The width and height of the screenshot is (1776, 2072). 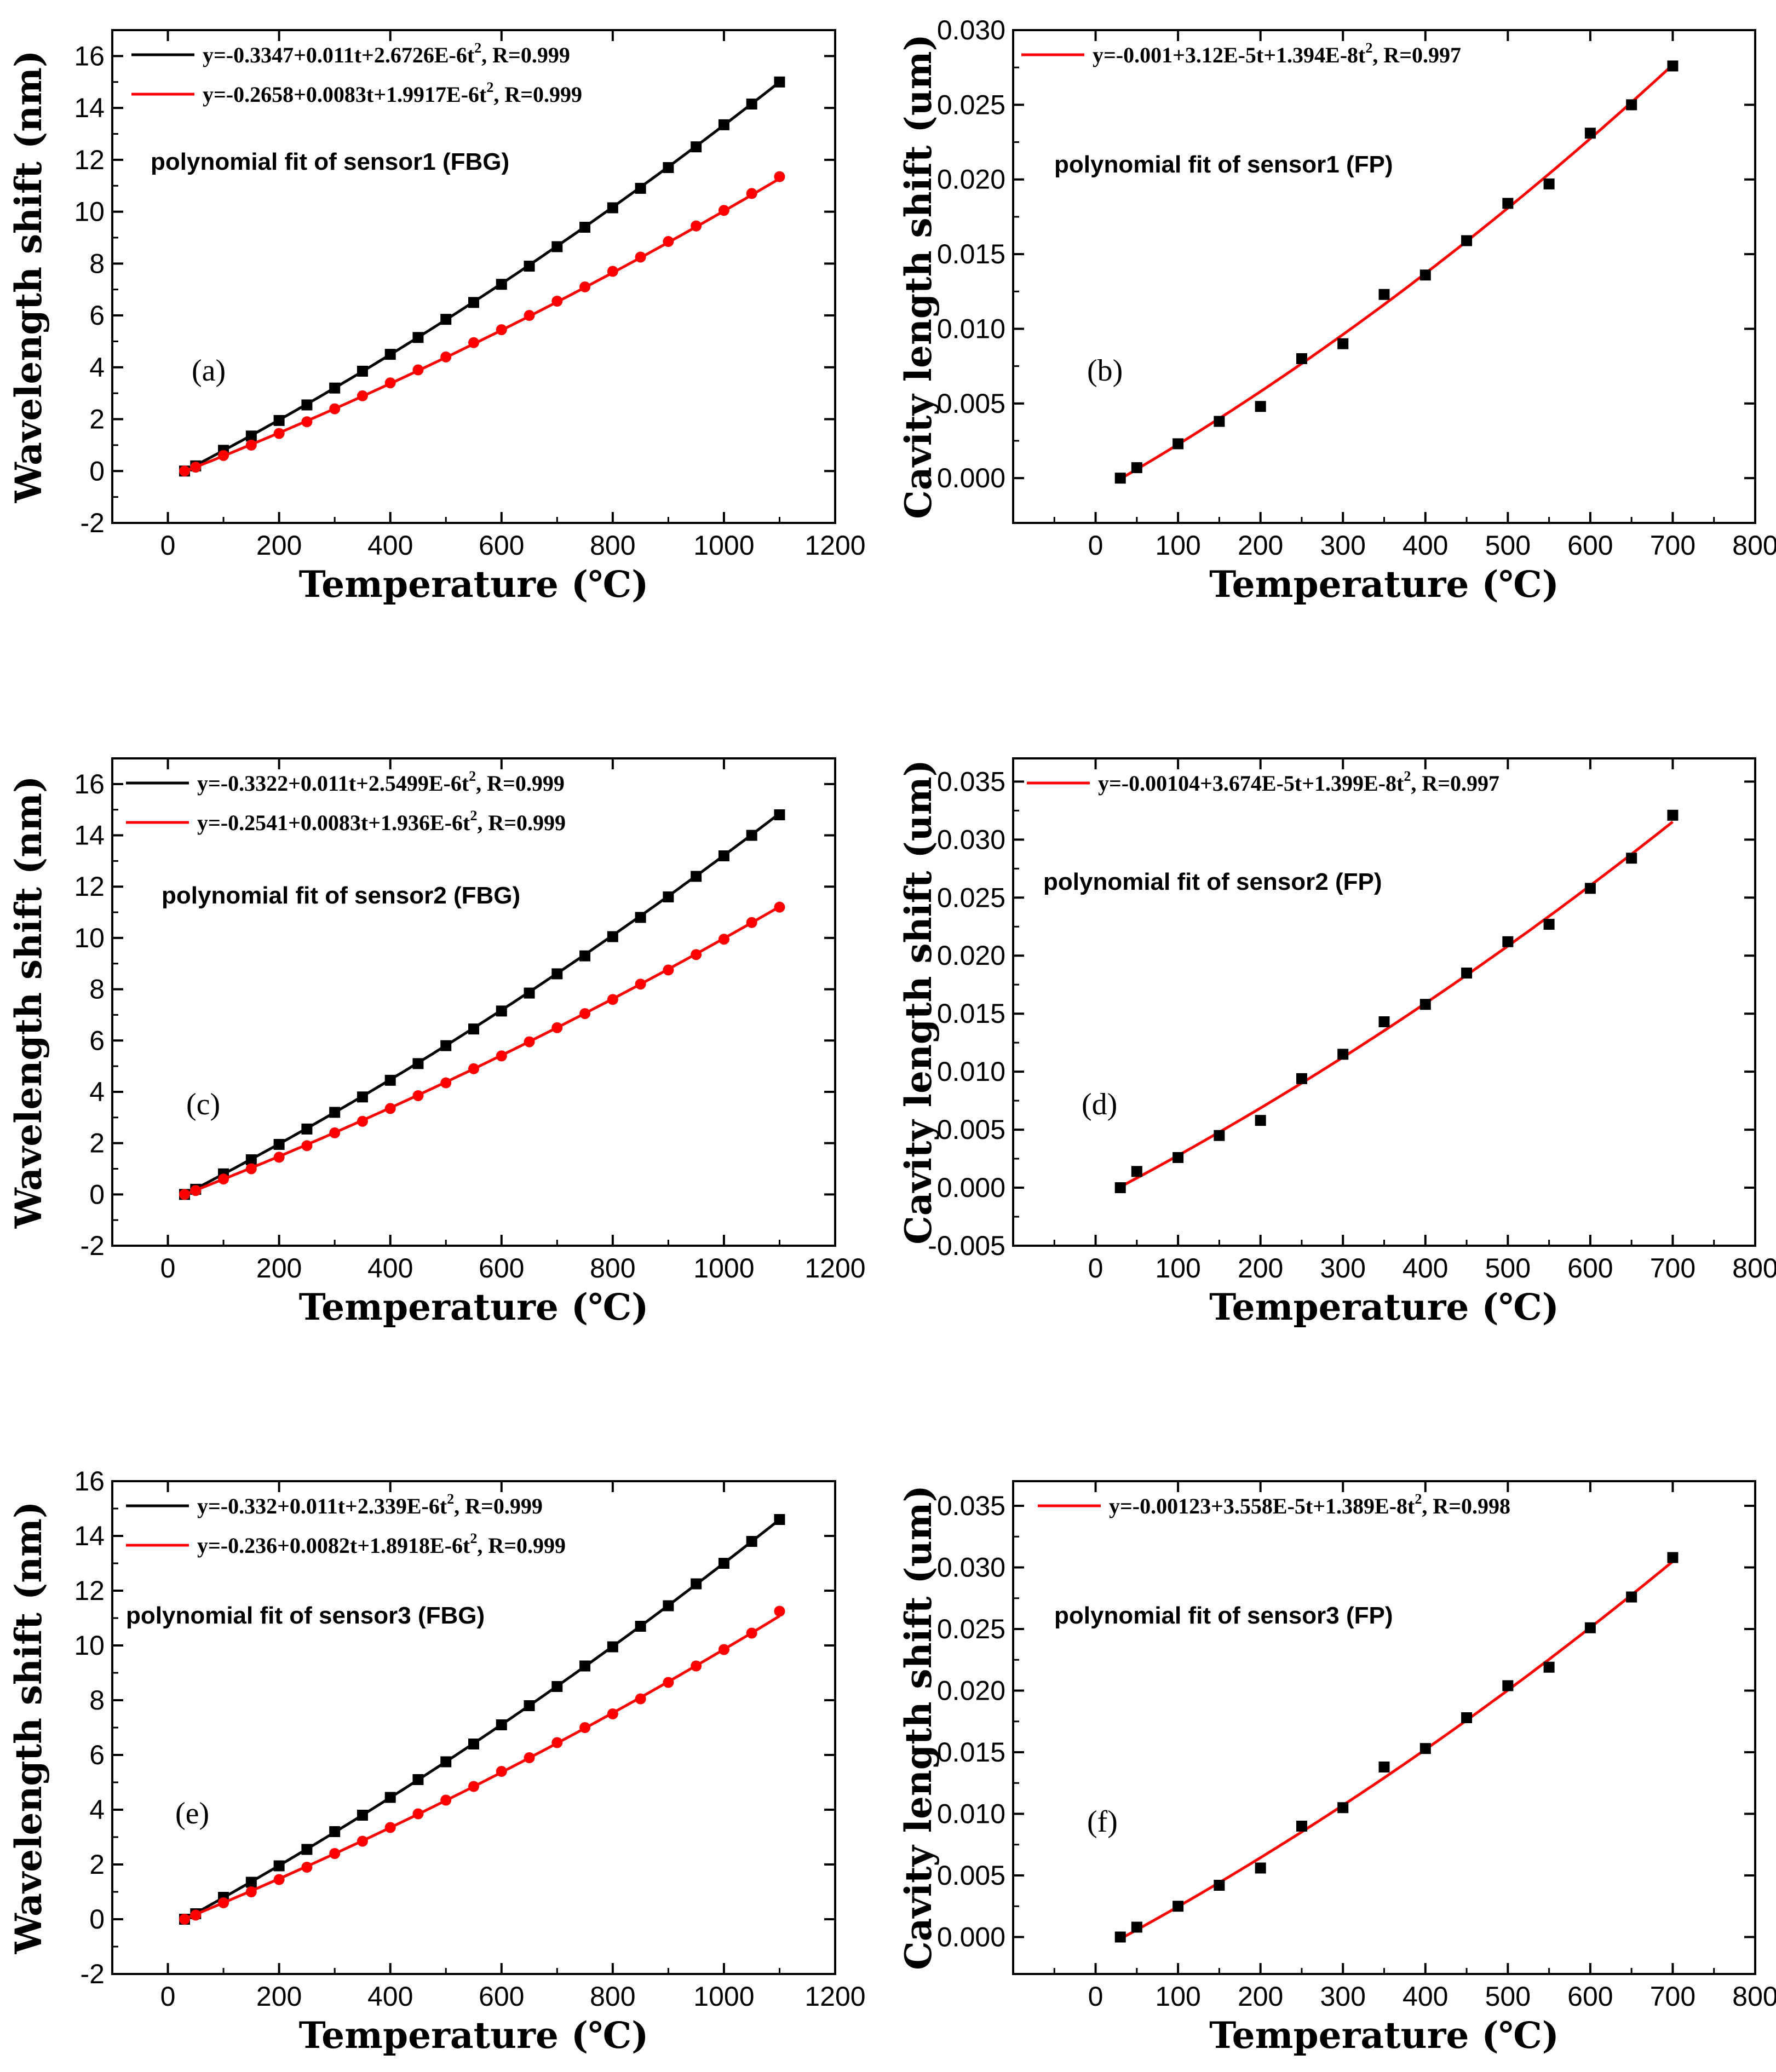 I want to click on y-tick-label: 0, so click(x=97, y=1194).